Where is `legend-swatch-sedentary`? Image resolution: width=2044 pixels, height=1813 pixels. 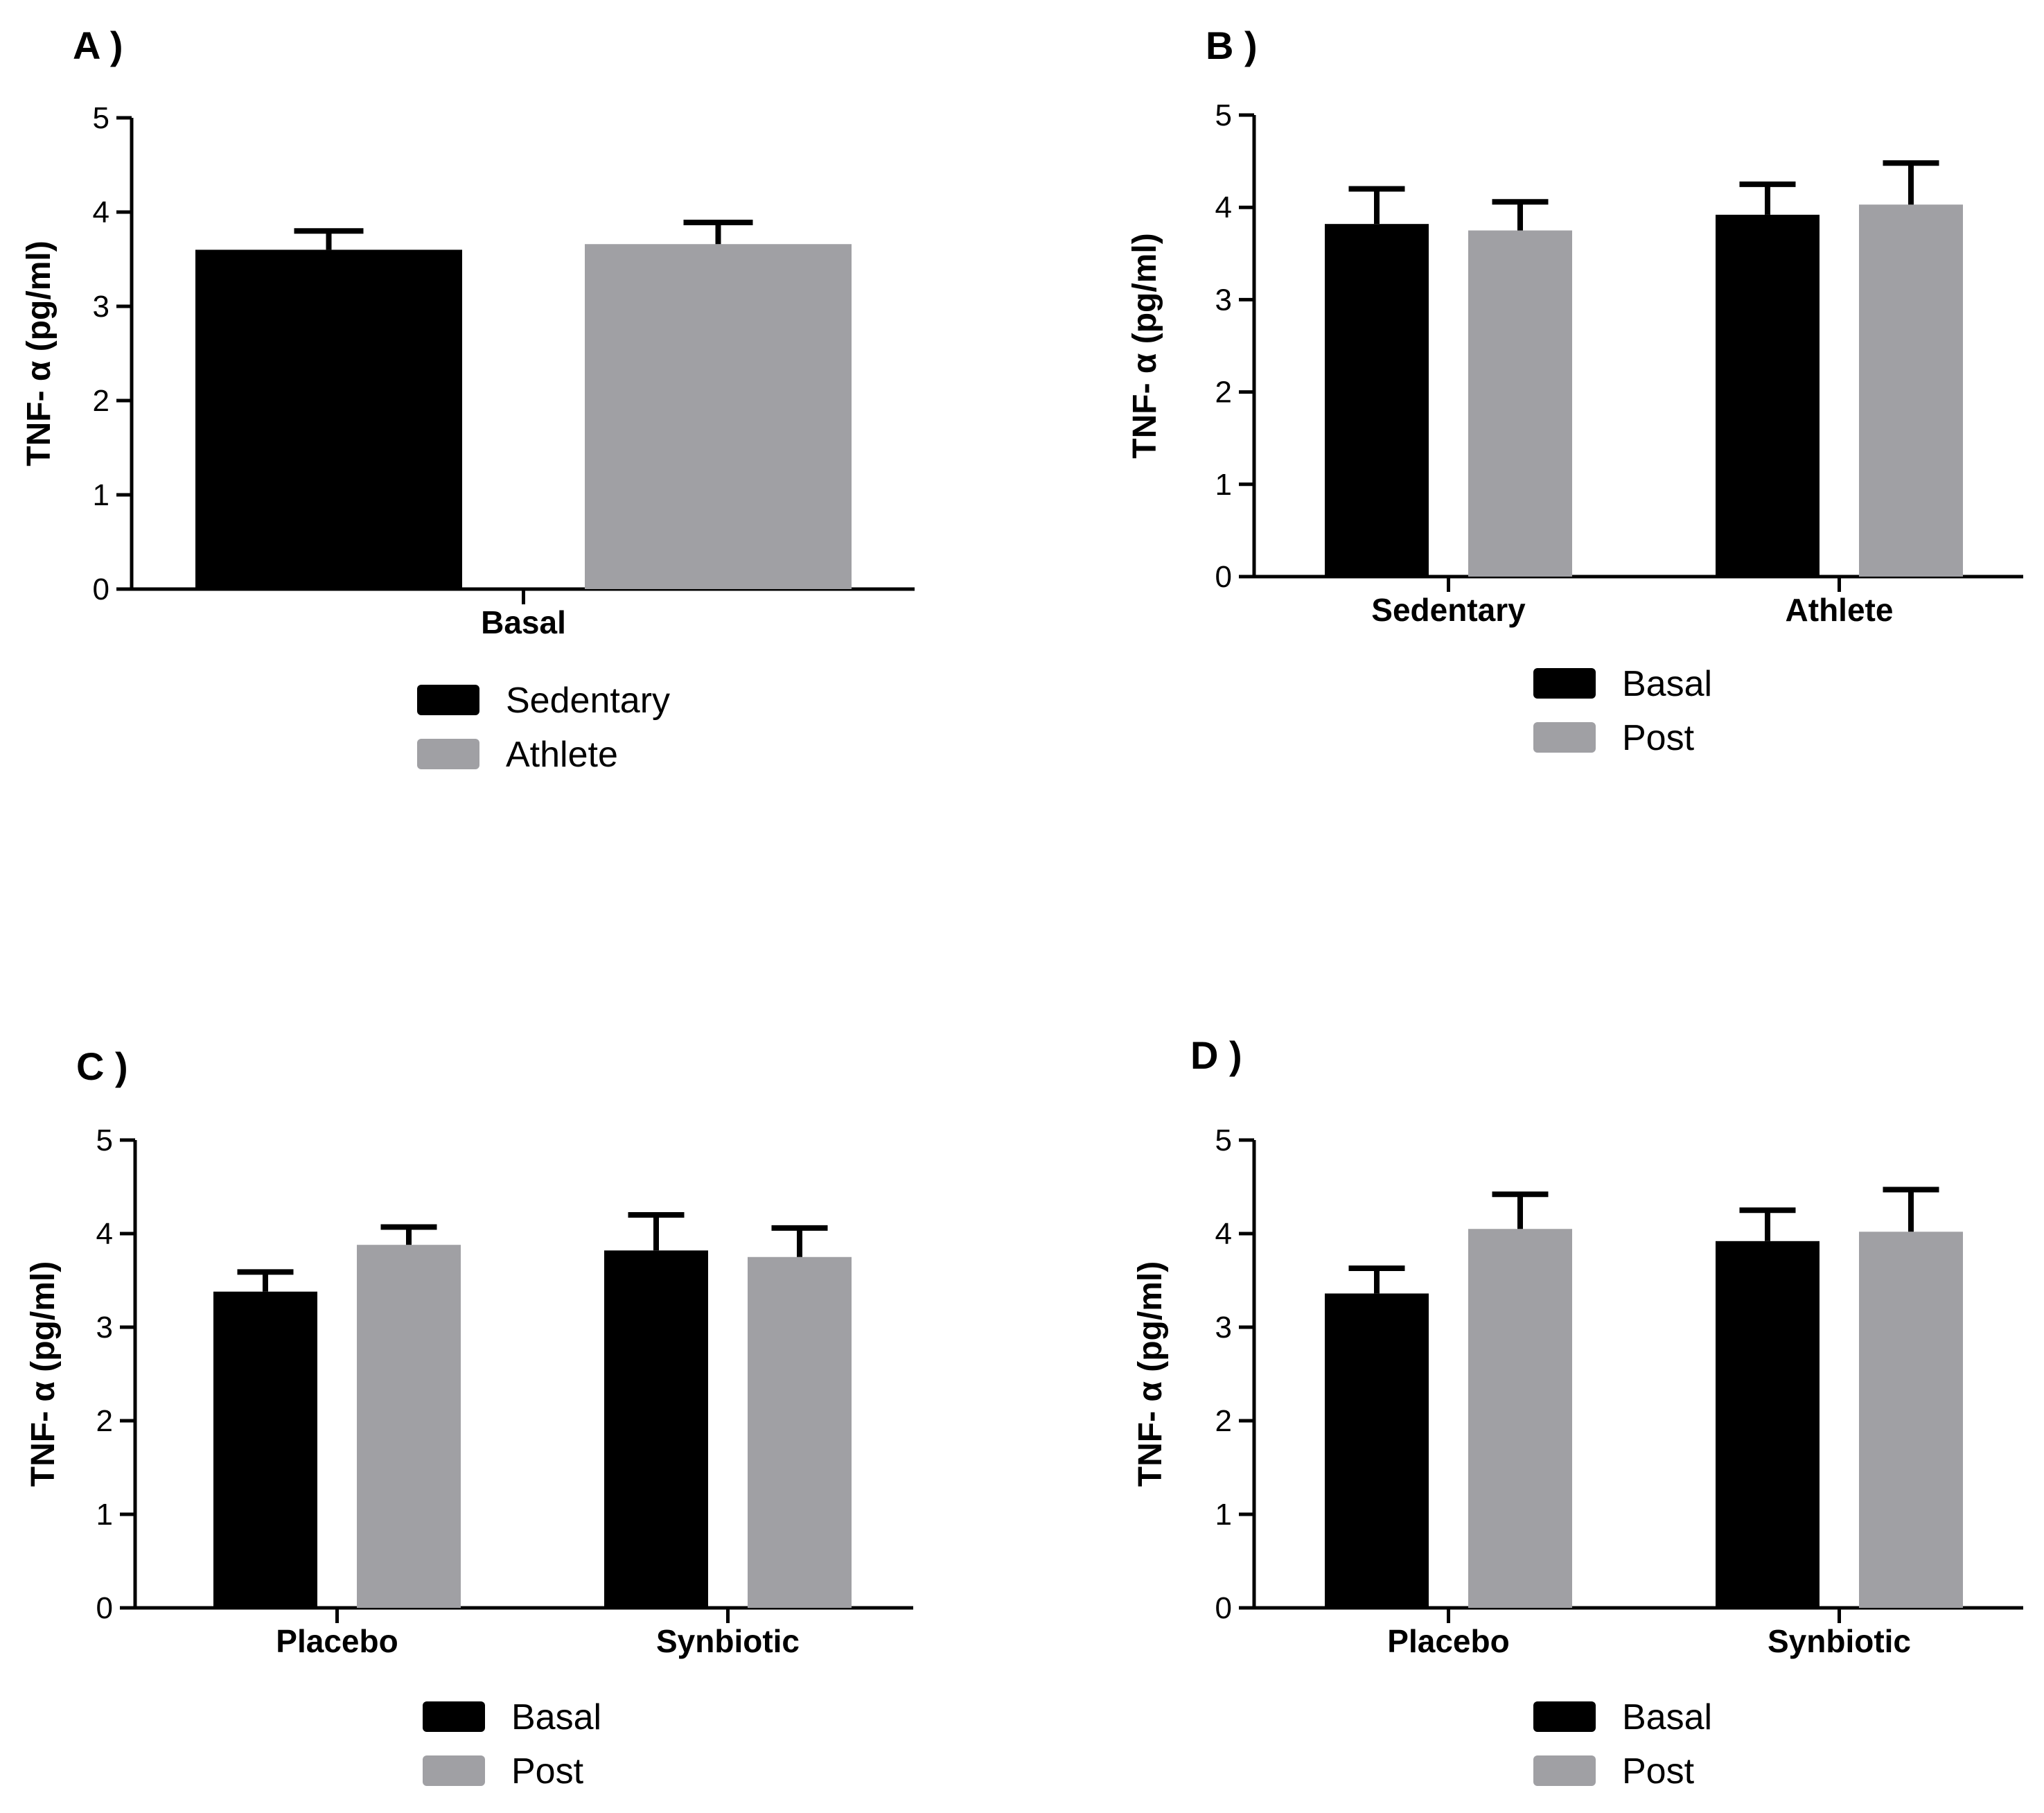
legend-swatch-sedentary is located at coordinates (448, 700).